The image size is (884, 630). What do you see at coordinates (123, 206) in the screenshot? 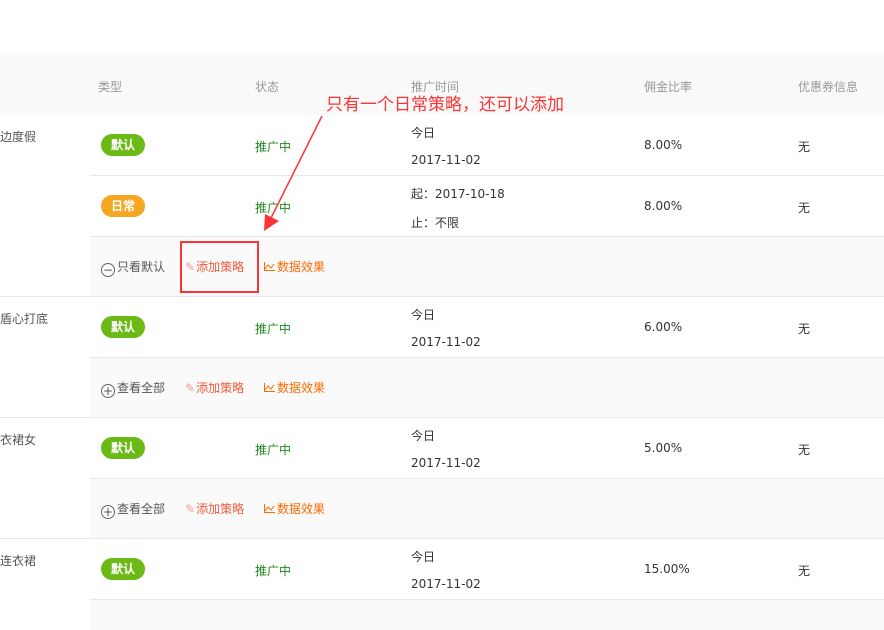
I see `type-badge-daily: 日常` at bounding box center [123, 206].